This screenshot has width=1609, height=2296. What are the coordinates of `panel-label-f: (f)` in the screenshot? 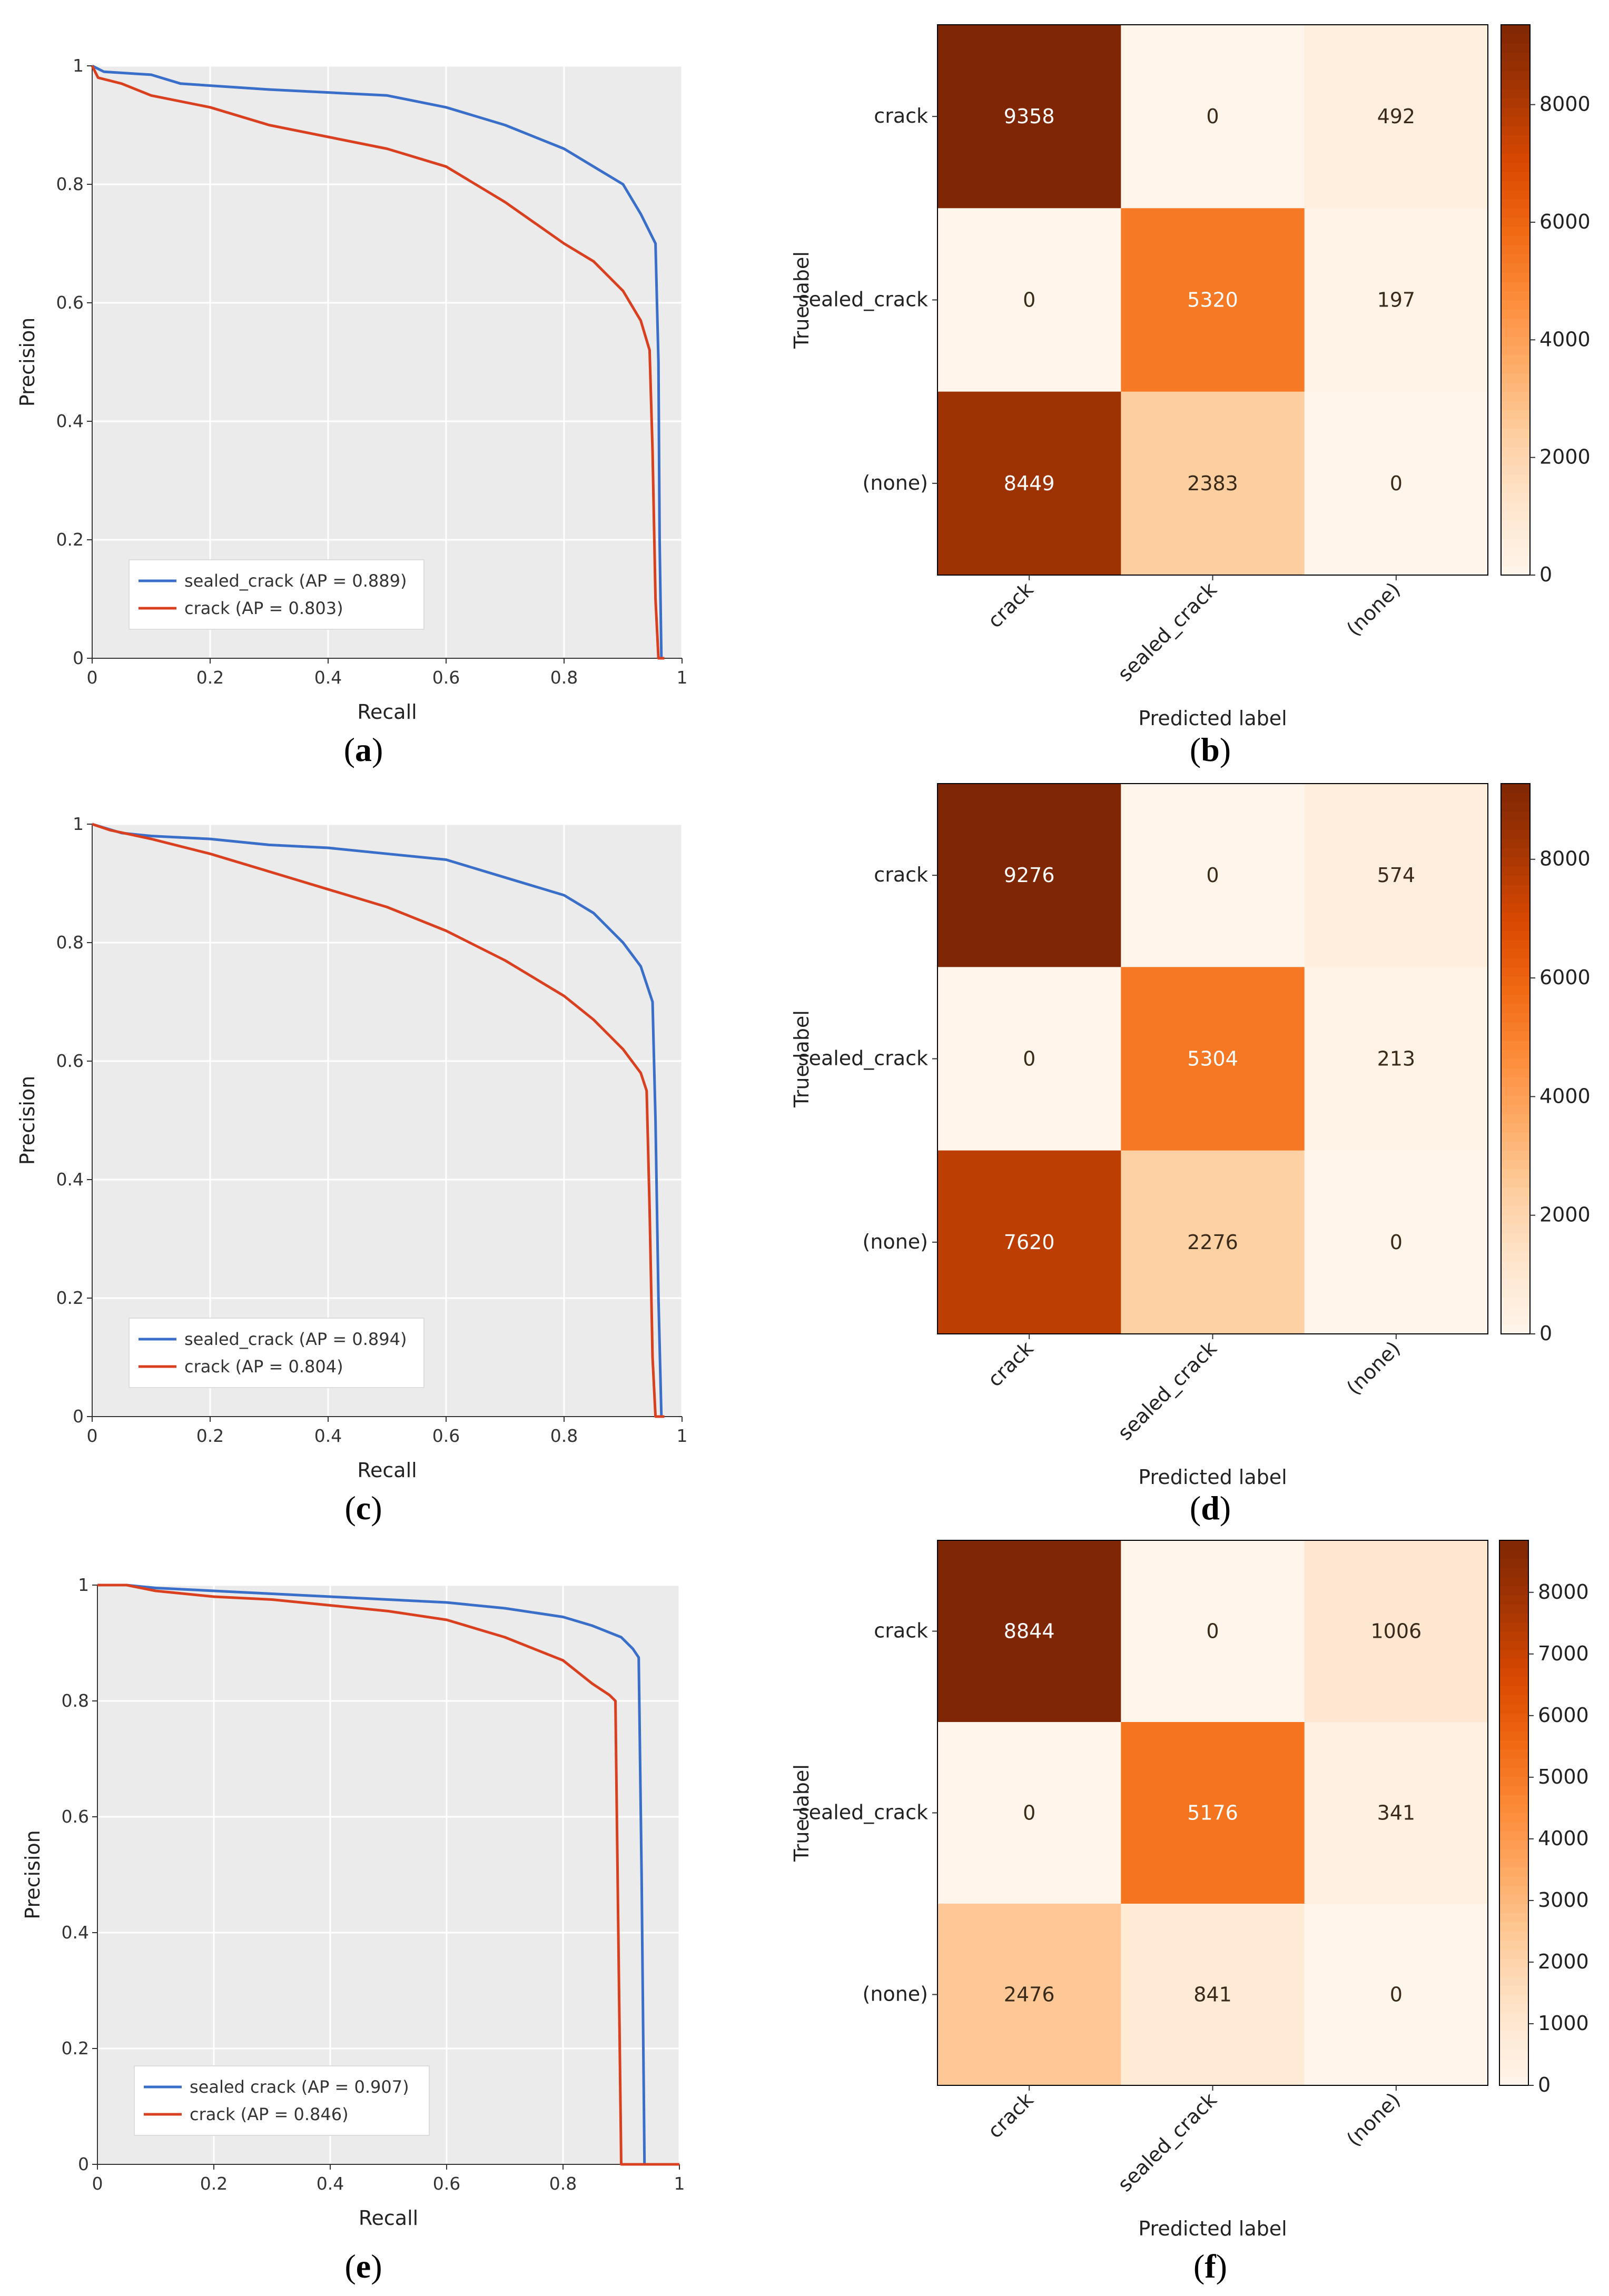 It's located at (1210, 2266).